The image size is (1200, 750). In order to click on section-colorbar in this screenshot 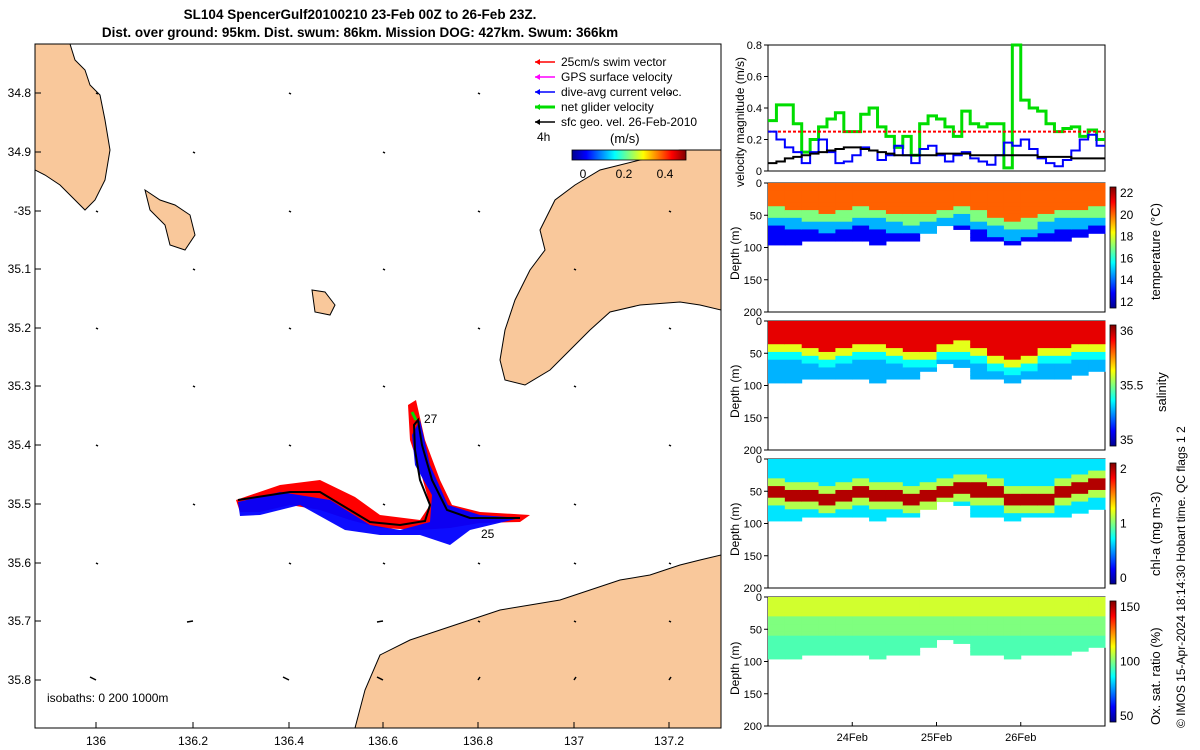, I will do `click(1113, 523)`.